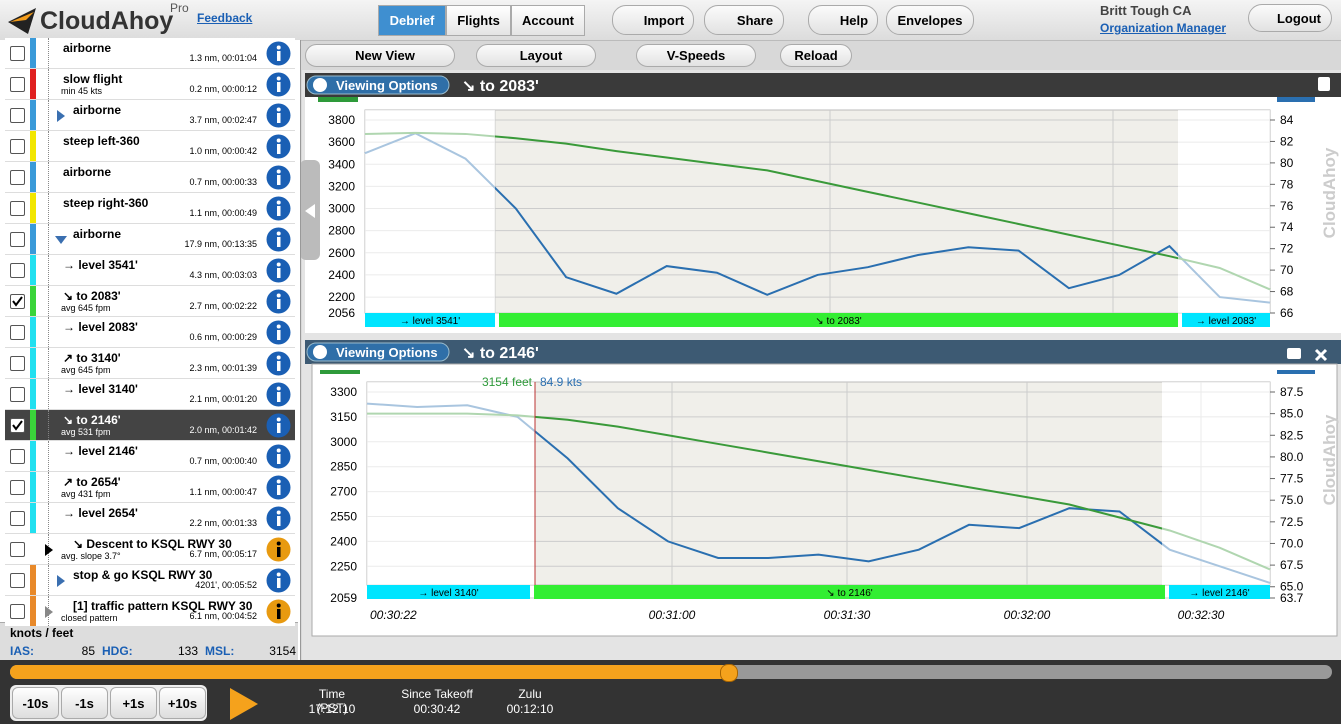 The width and height of the screenshot is (1341, 724). What do you see at coordinates (84, 703) in the screenshot?
I see `step-button: -1s` at bounding box center [84, 703].